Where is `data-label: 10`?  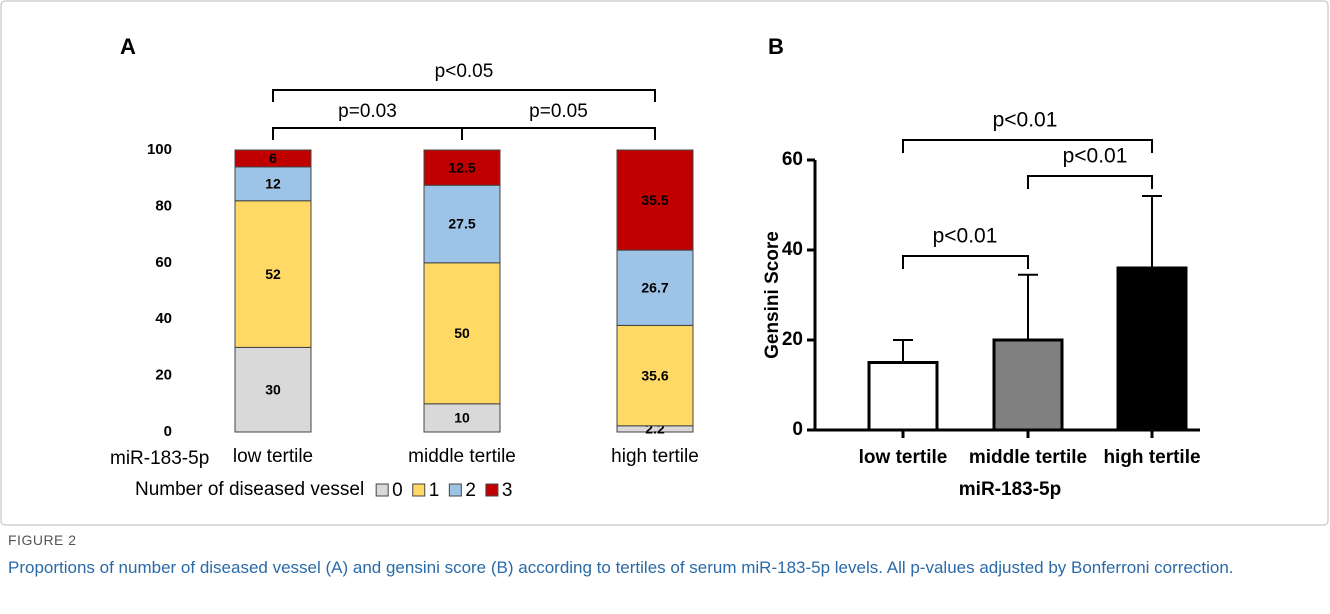 data-label: 10 is located at coordinates (462, 418).